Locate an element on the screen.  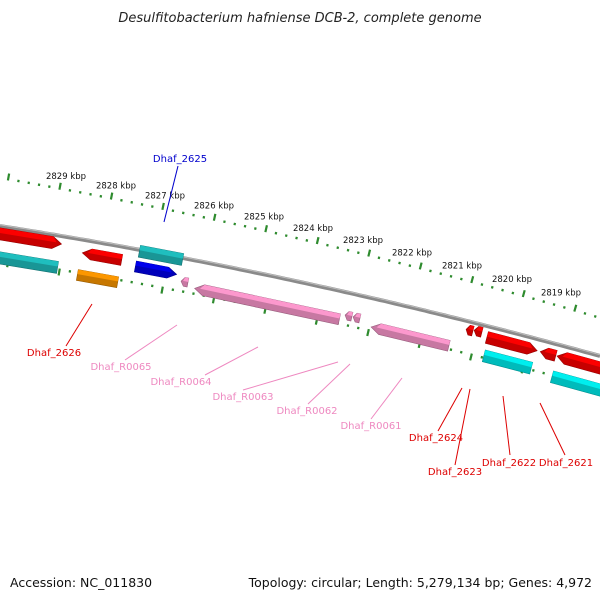
rna-feature-dhaf-r0062 is located at coordinates (357, 318).